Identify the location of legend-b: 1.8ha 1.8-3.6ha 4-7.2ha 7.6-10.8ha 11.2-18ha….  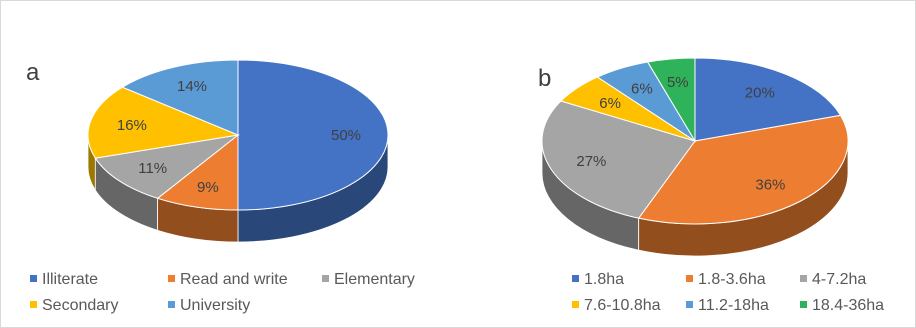
(728, 292).